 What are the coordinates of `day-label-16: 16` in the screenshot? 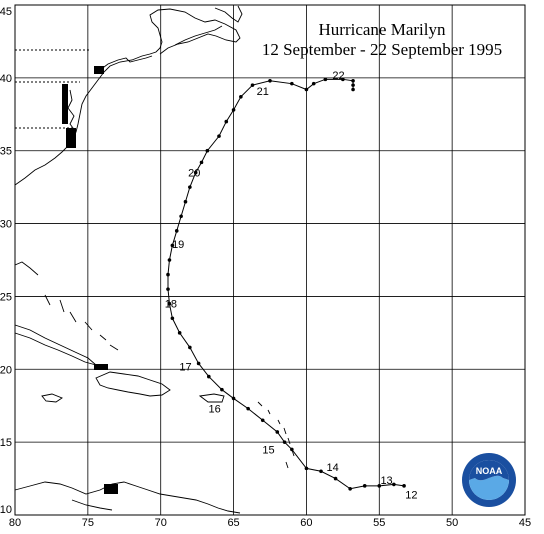 It's located at (215, 410).